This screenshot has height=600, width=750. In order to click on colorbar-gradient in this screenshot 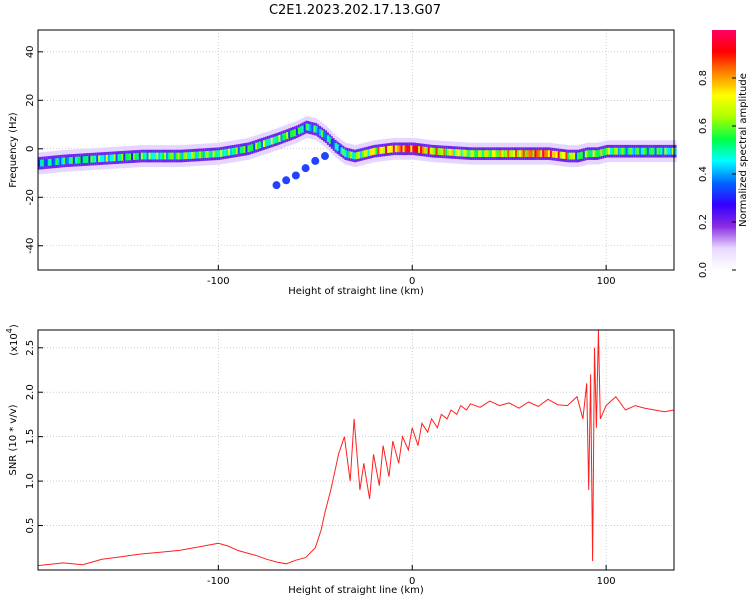, I will do `click(724, 150)`.